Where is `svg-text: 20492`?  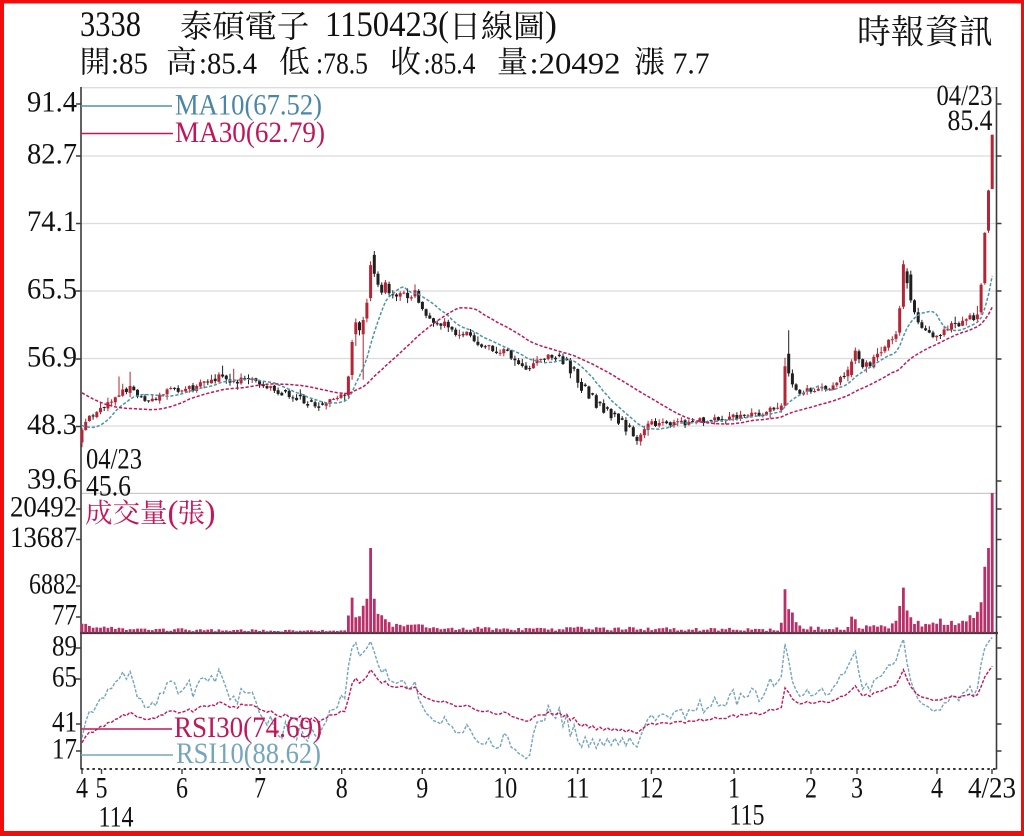 svg-text: 20492 is located at coordinates (43, 507).